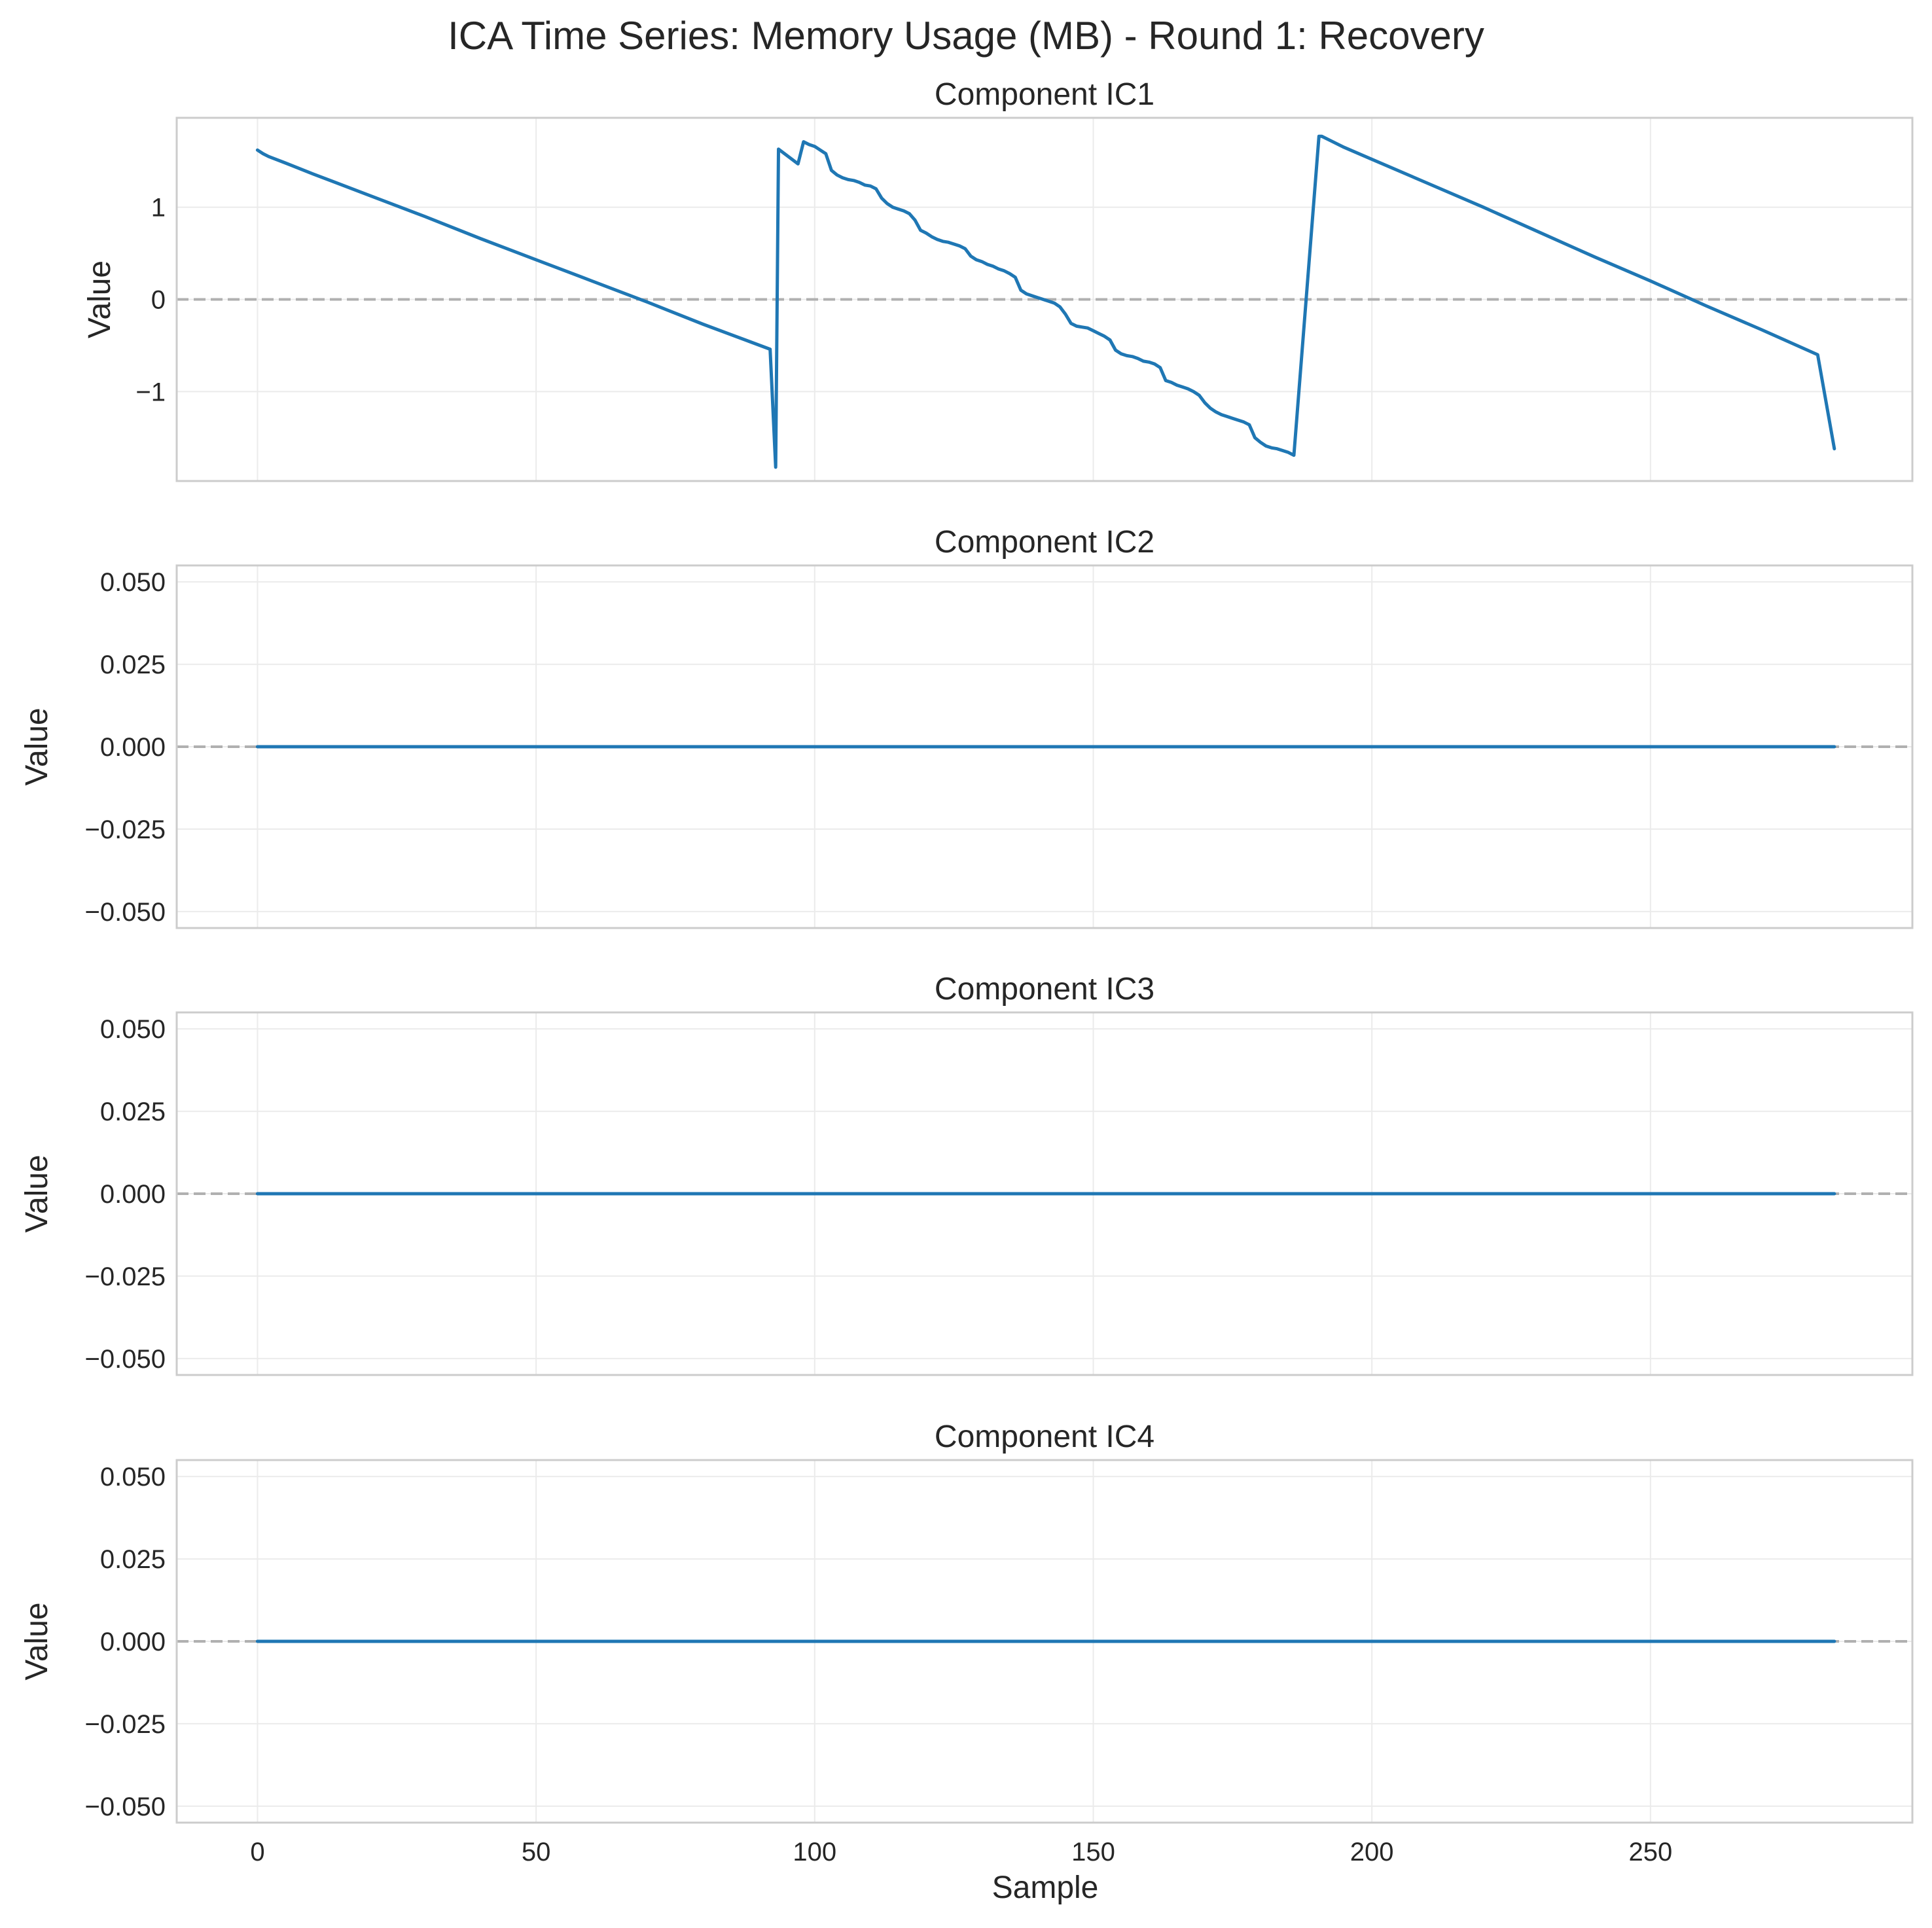 The image size is (1932, 1928). Describe the element at coordinates (150, 392) in the screenshot. I see `y-tick-label: −1` at that location.